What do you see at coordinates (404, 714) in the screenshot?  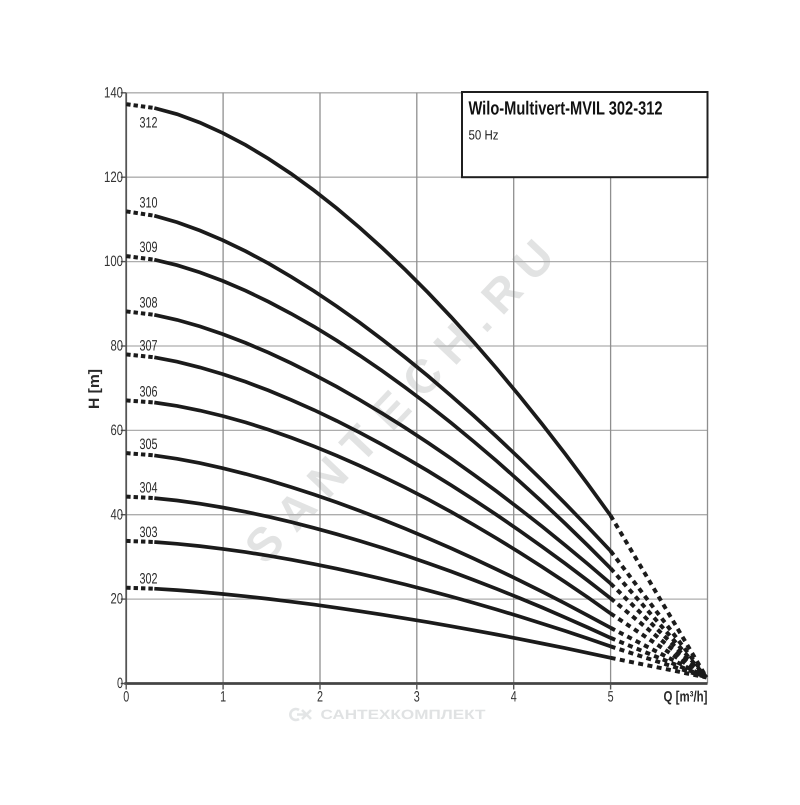 I see `svg-text: САНТЕХКОМПЛЕКТ` at bounding box center [404, 714].